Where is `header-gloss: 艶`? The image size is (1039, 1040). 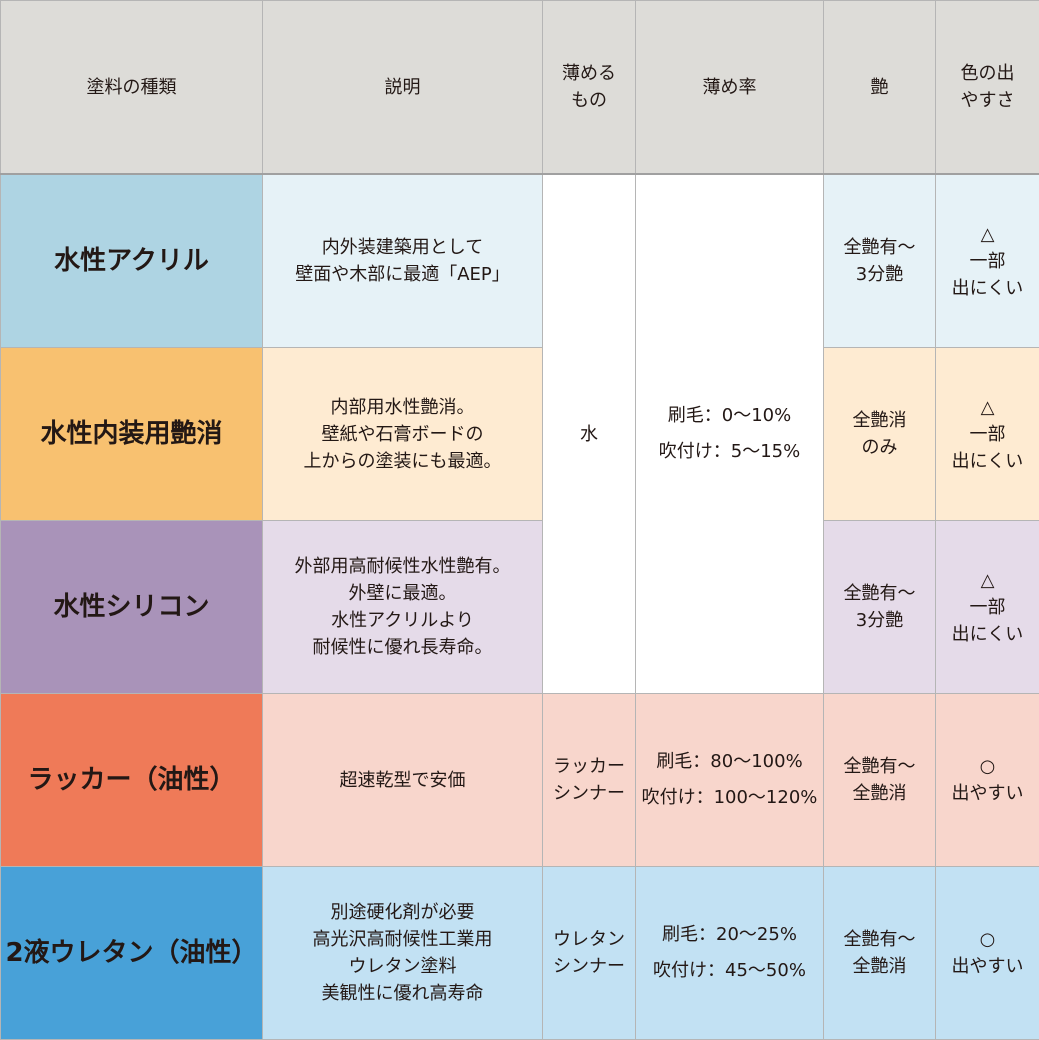 header-gloss: 艶 is located at coordinates (880, 88).